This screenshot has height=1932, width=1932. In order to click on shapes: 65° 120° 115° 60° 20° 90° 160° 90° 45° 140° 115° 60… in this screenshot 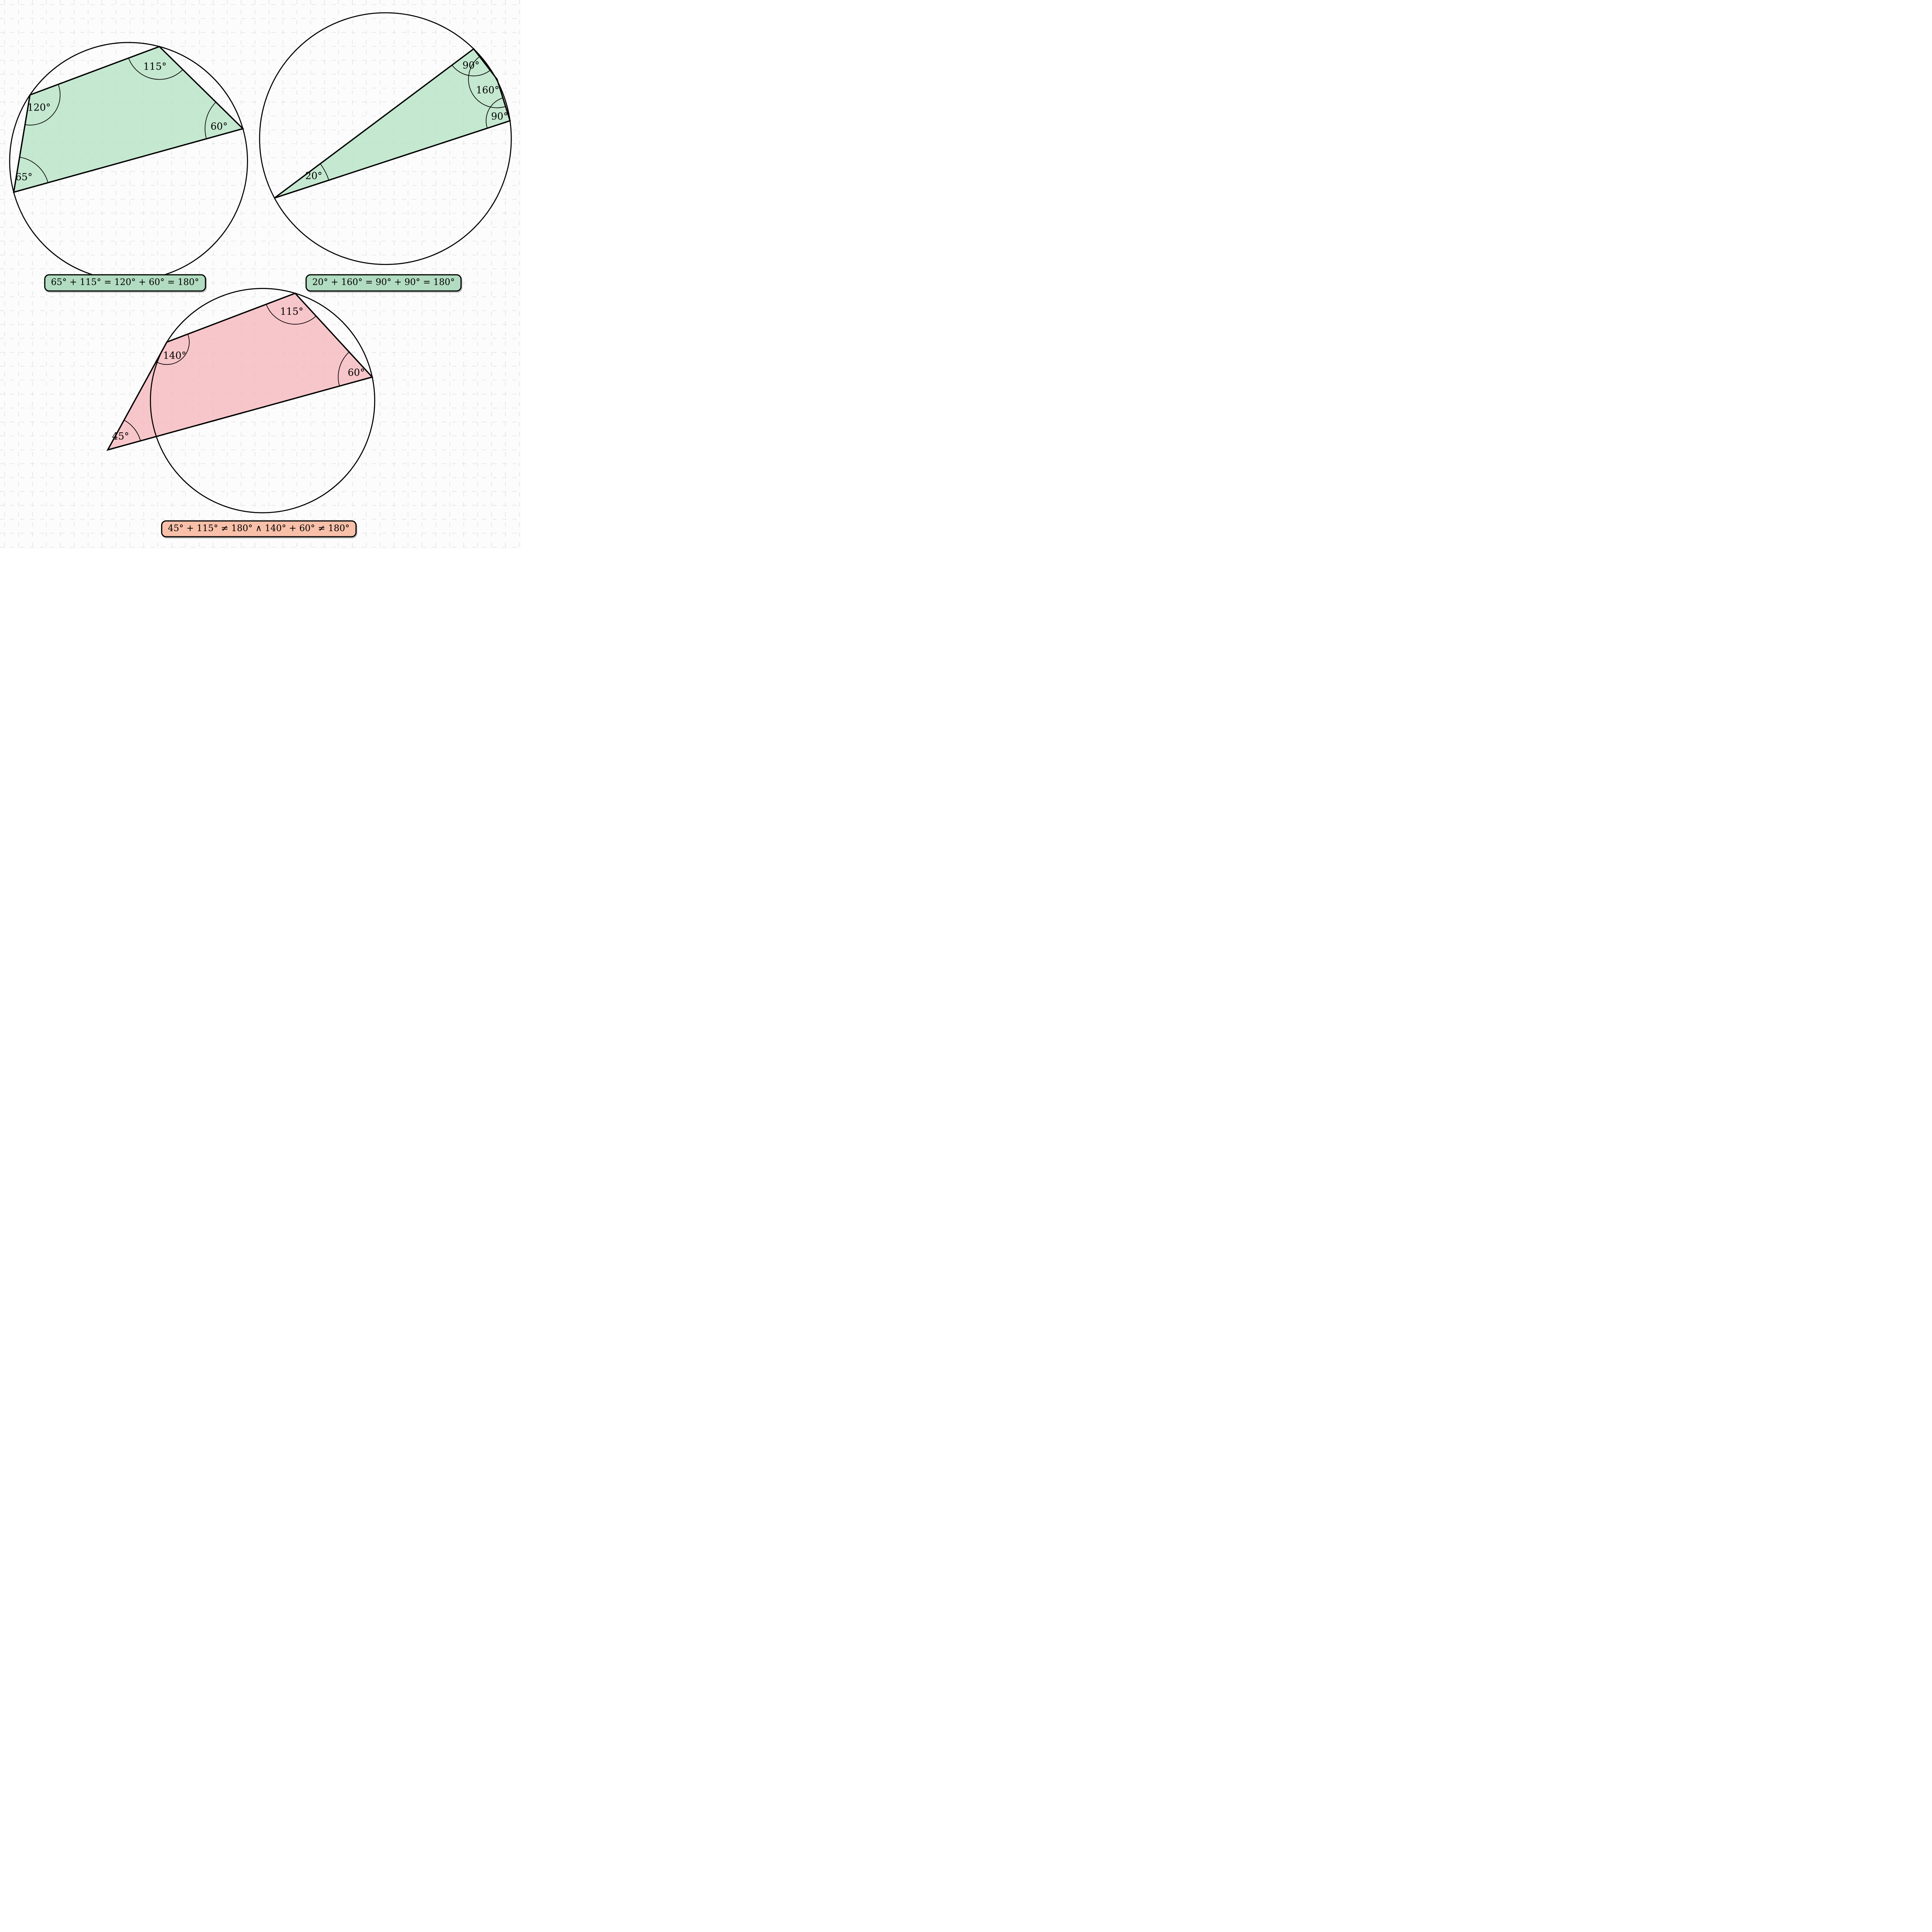, I will do `click(260, 263)`.